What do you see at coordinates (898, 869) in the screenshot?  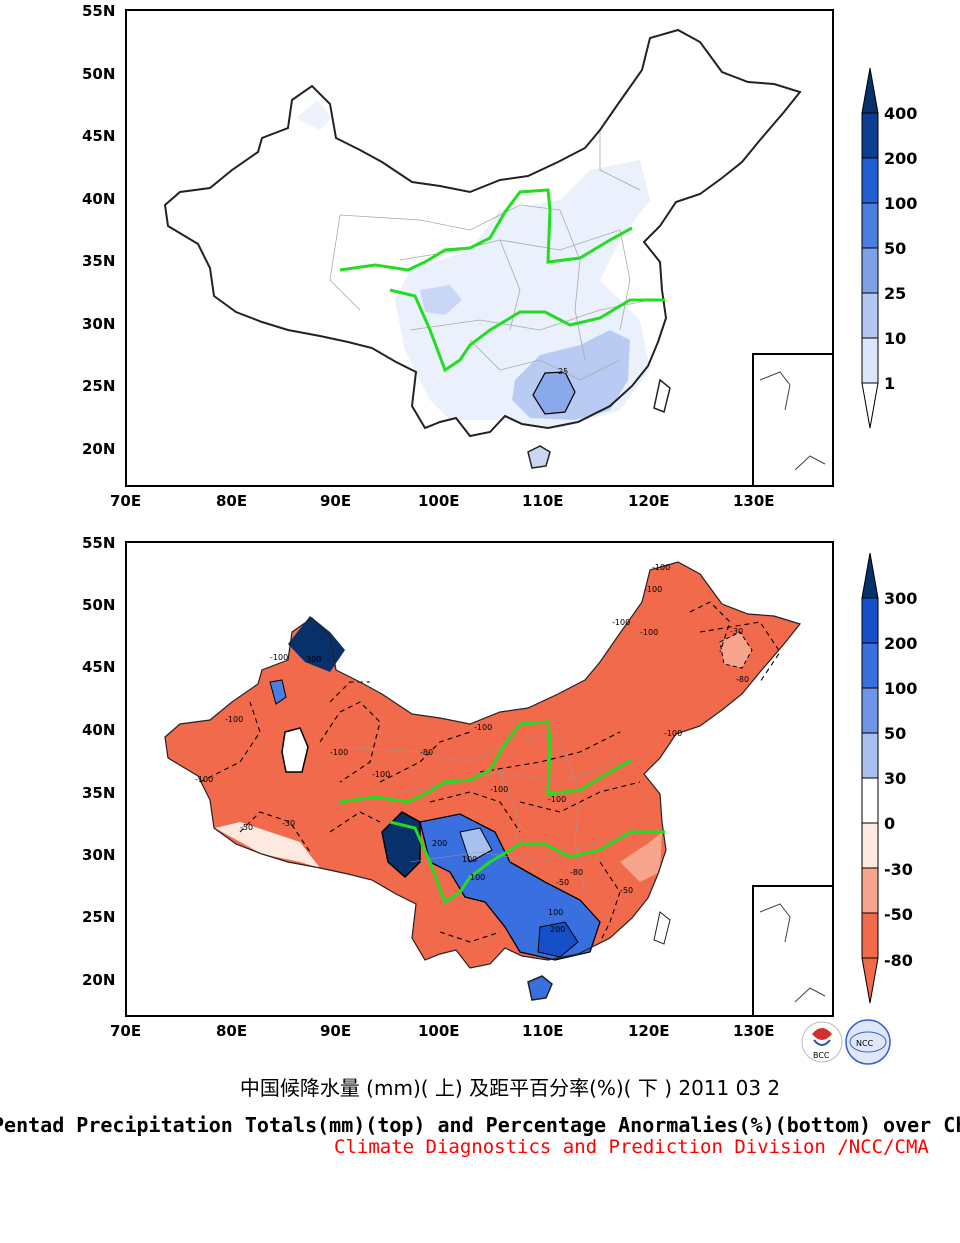 I see `bottom-cb-label: -30` at bounding box center [898, 869].